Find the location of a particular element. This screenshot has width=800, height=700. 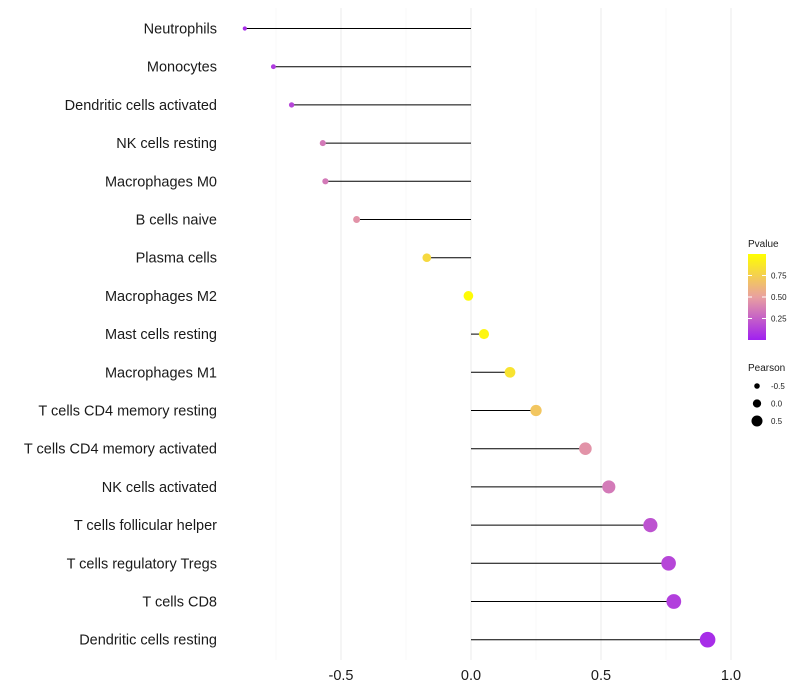

category-label: Neutrophils is located at coordinates (180, 30).